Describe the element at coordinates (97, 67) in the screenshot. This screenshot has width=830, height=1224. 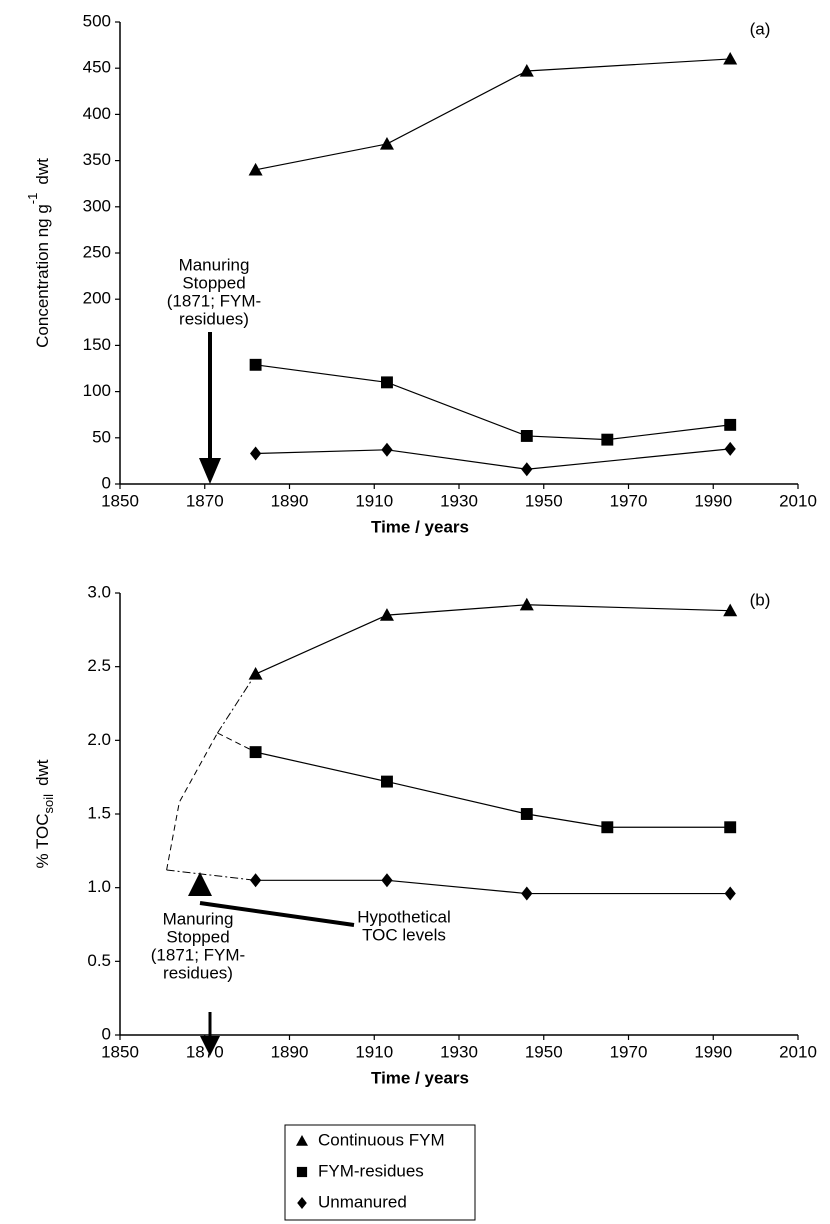
I see `y-tick-label: 450` at that location.